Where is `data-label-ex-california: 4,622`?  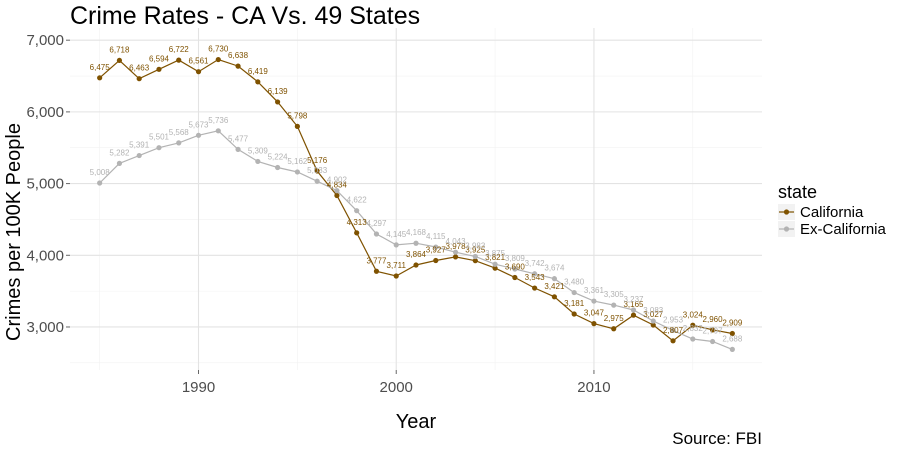
data-label-ex-california: 4,622 is located at coordinates (357, 200).